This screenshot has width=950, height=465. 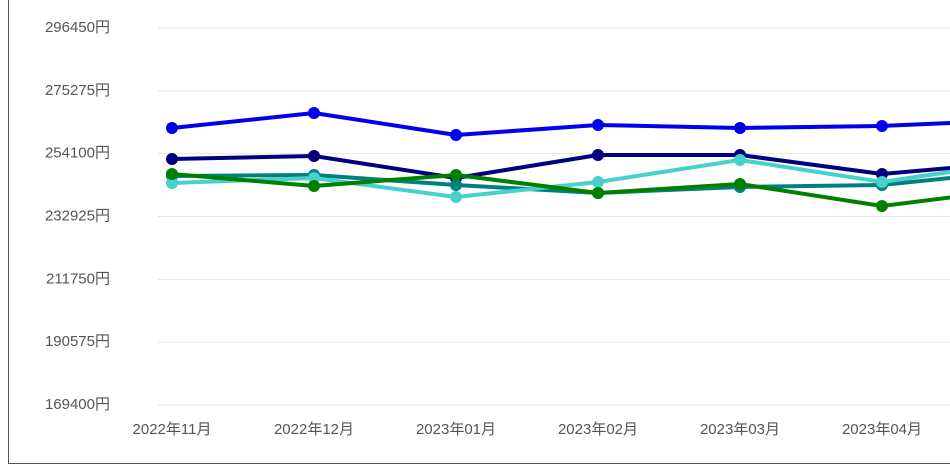 What do you see at coordinates (172, 429) in the screenshot?
I see `x-tick-label: 2022年11月` at bounding box center [172, 429].